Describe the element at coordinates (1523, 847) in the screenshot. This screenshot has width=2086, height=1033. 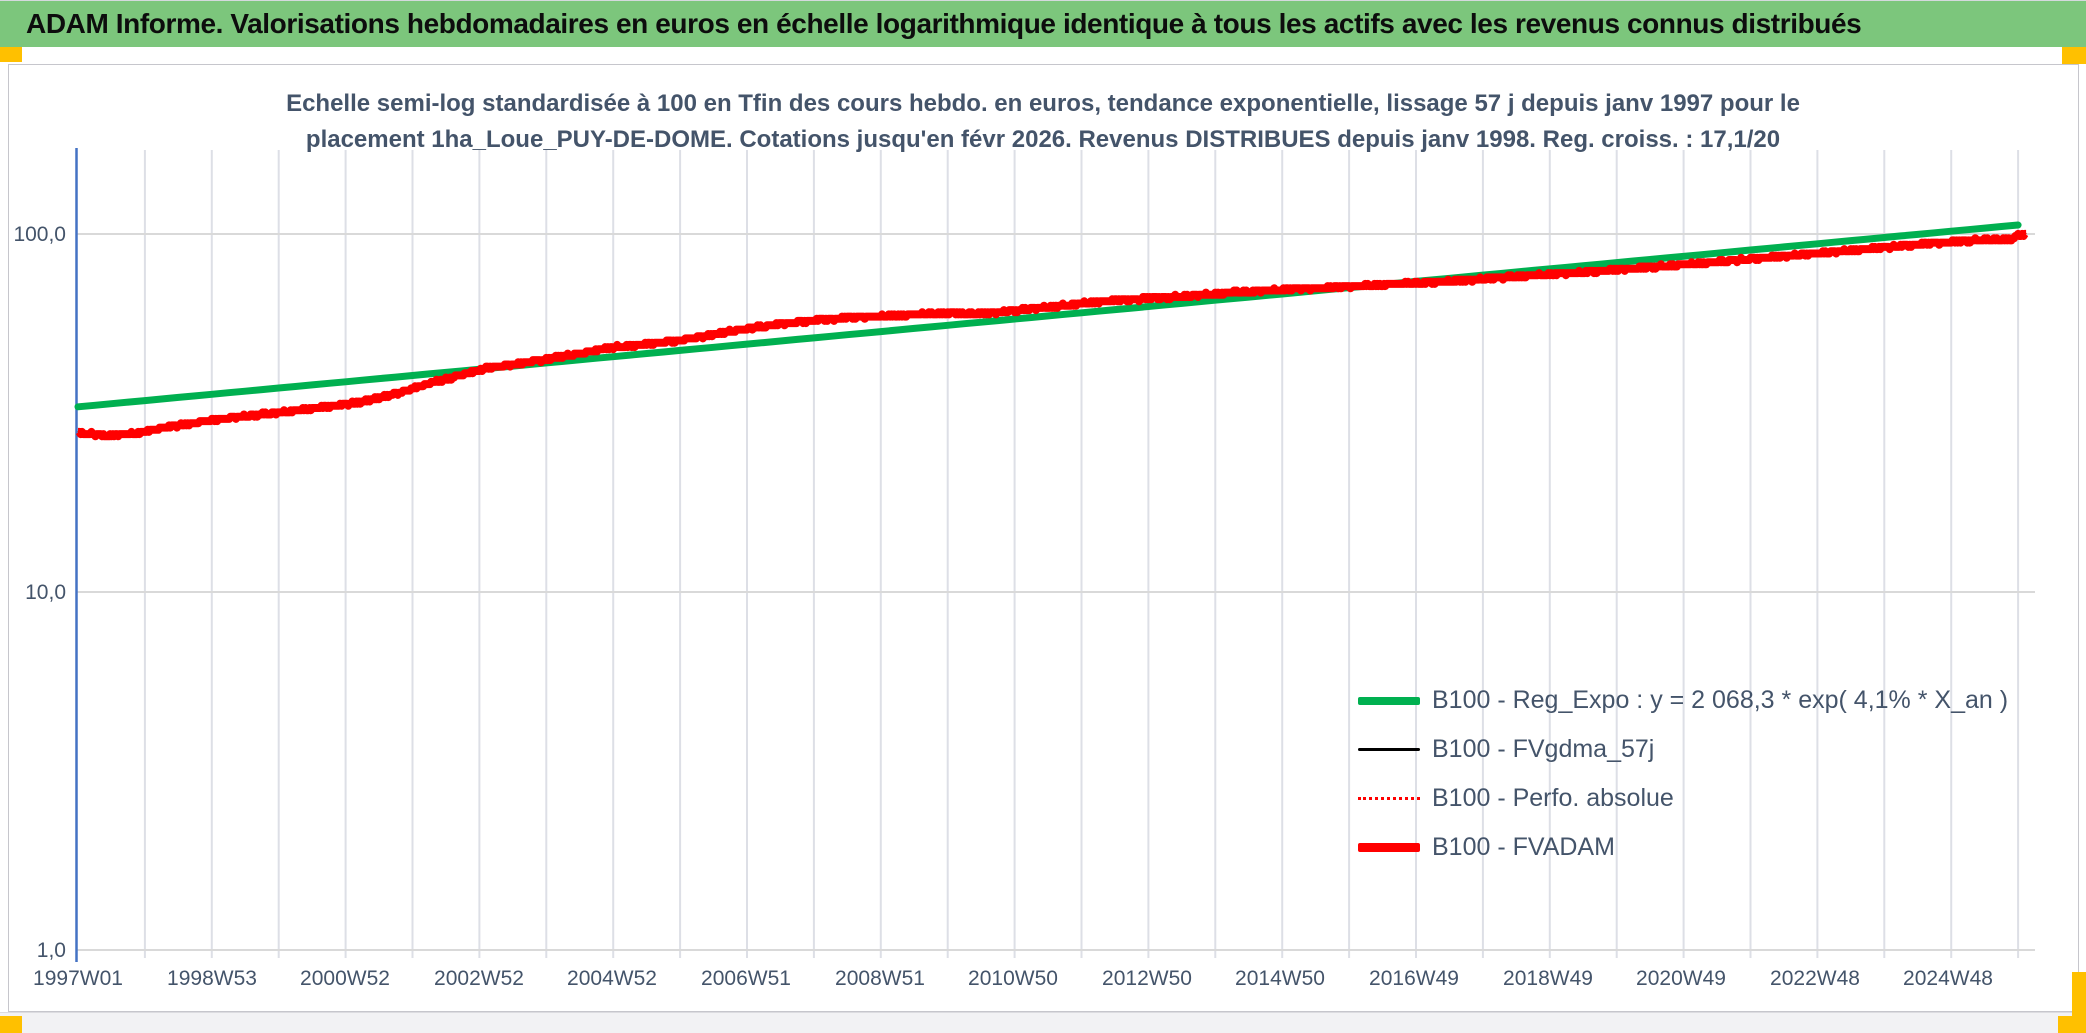
I see `legend-label: B100 - FVADAM` at that location.